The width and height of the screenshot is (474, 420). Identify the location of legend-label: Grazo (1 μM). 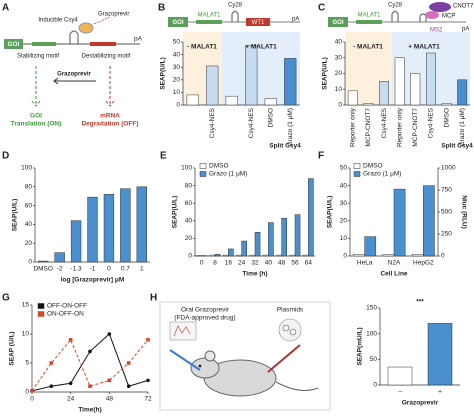
(228, 174).